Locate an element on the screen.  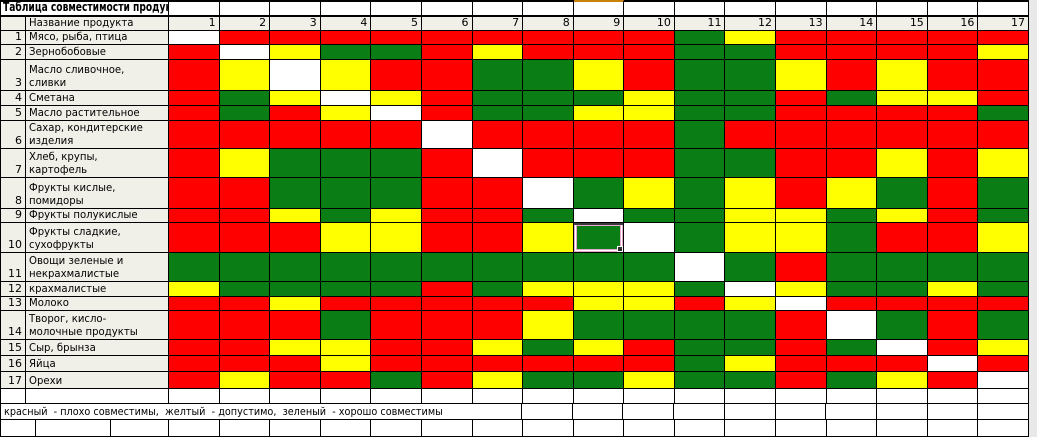
row-number-10: 10 is located at coordinates (13, 238).